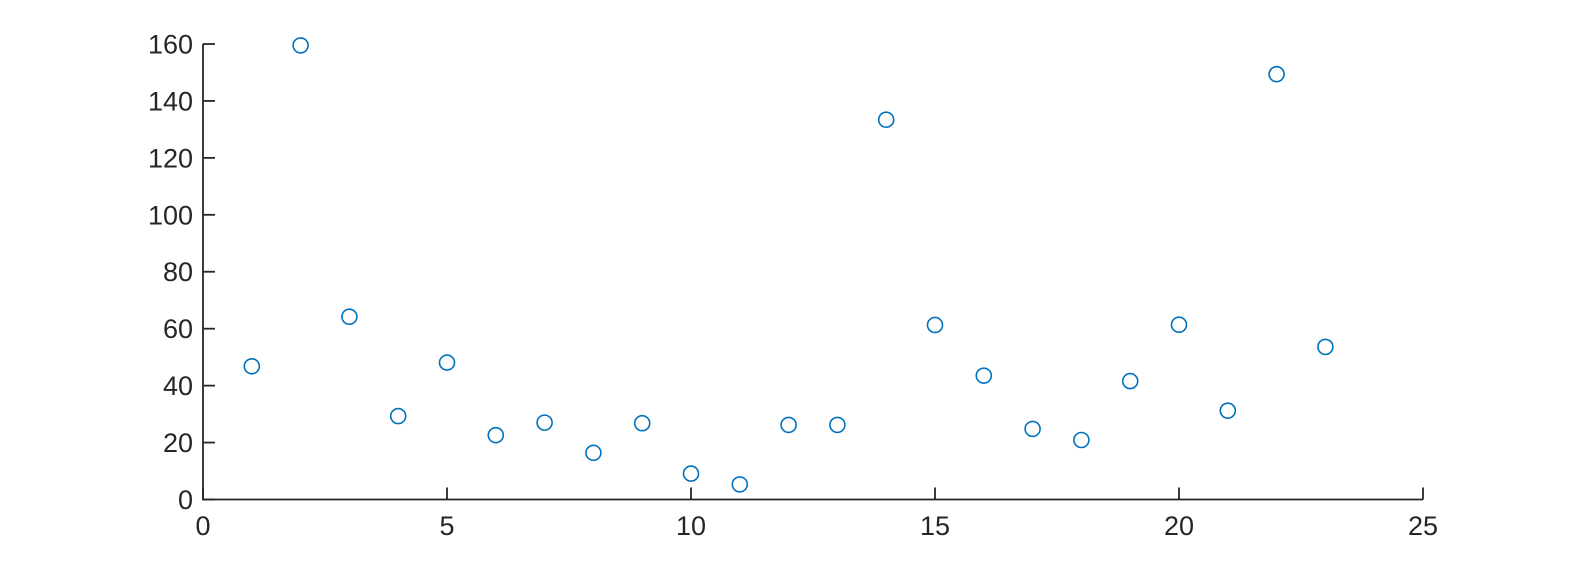  I want to click on x-tick-label: 0, so click(202, 526).